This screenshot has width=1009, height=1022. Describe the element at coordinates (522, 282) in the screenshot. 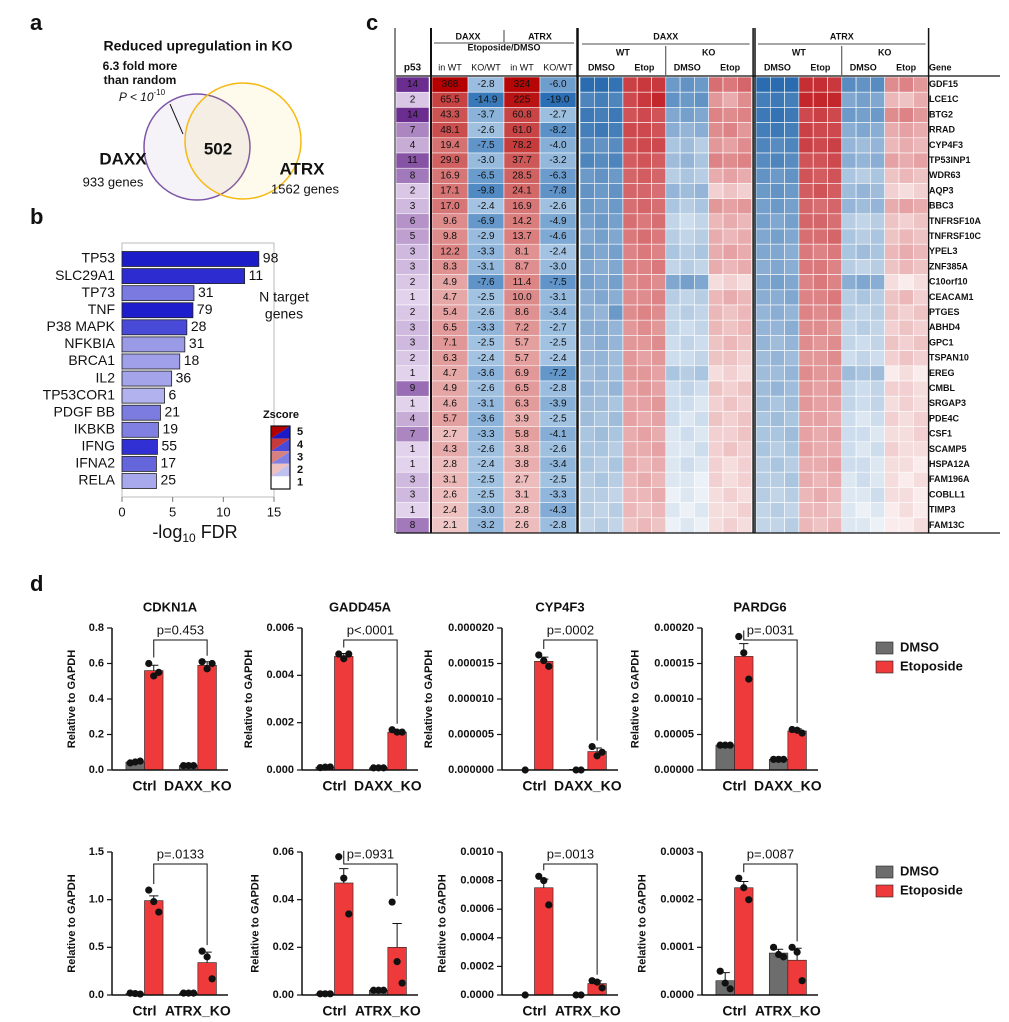

I see `cell-label: 11.4` at that location.